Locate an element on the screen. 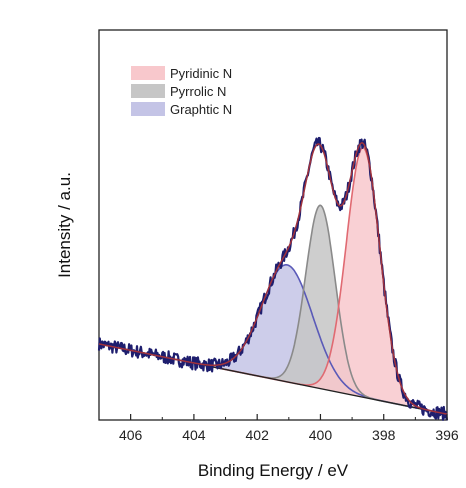 This screenshot has height=488, width=466. legend-swatch-pyrrolic-n is located at coordinates (148, 91).